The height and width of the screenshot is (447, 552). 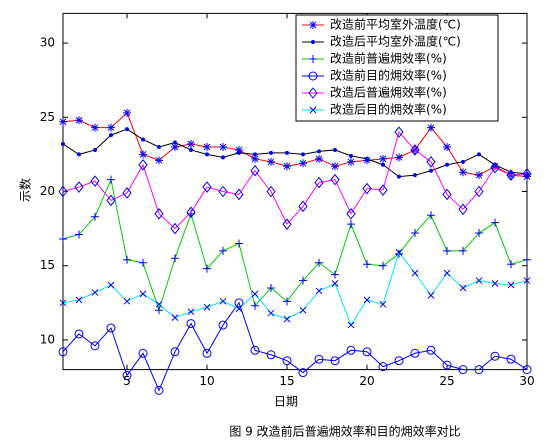 What do you see at coordinates (127, 381) in the screenshot?
I see `x-tick-label: 5` at bounding box center [127, 381].